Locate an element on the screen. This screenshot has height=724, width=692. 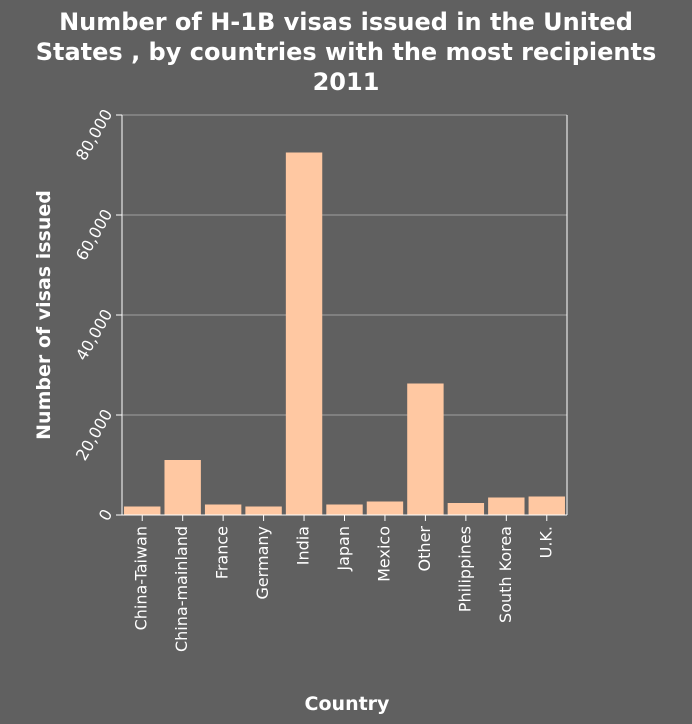
x-tick-label: France is located at coordinates (222, 552).